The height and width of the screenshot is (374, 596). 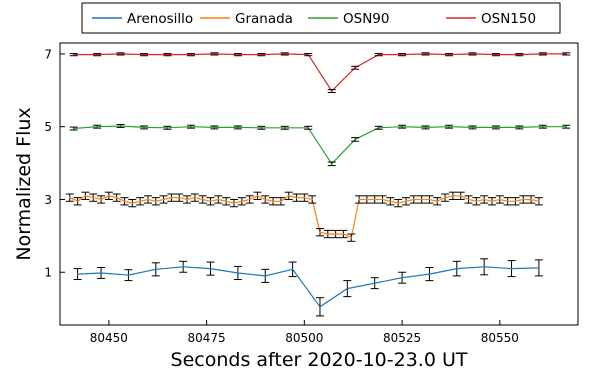 I want to click on y-tick-label: 7, so click(x=48, y=54).